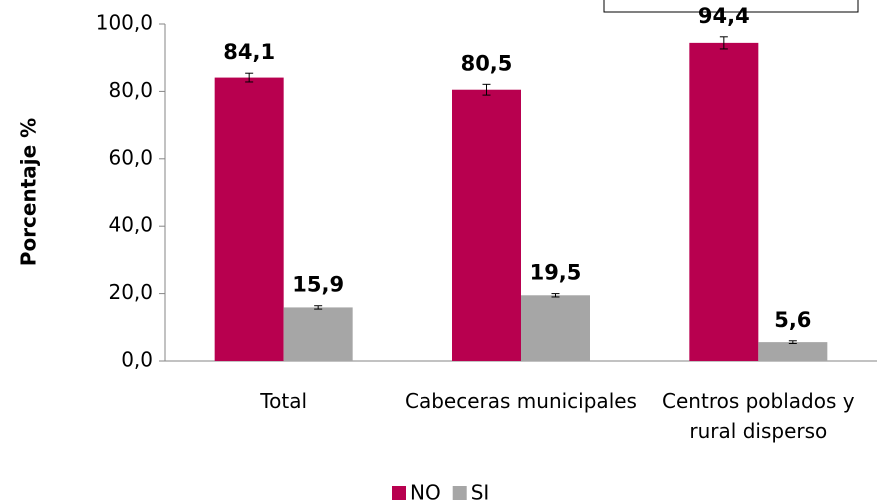  What do you see at coordinates (724, 16) in the screenshot?
I see `data-label: 94,4` at bounding box center [724, 16].